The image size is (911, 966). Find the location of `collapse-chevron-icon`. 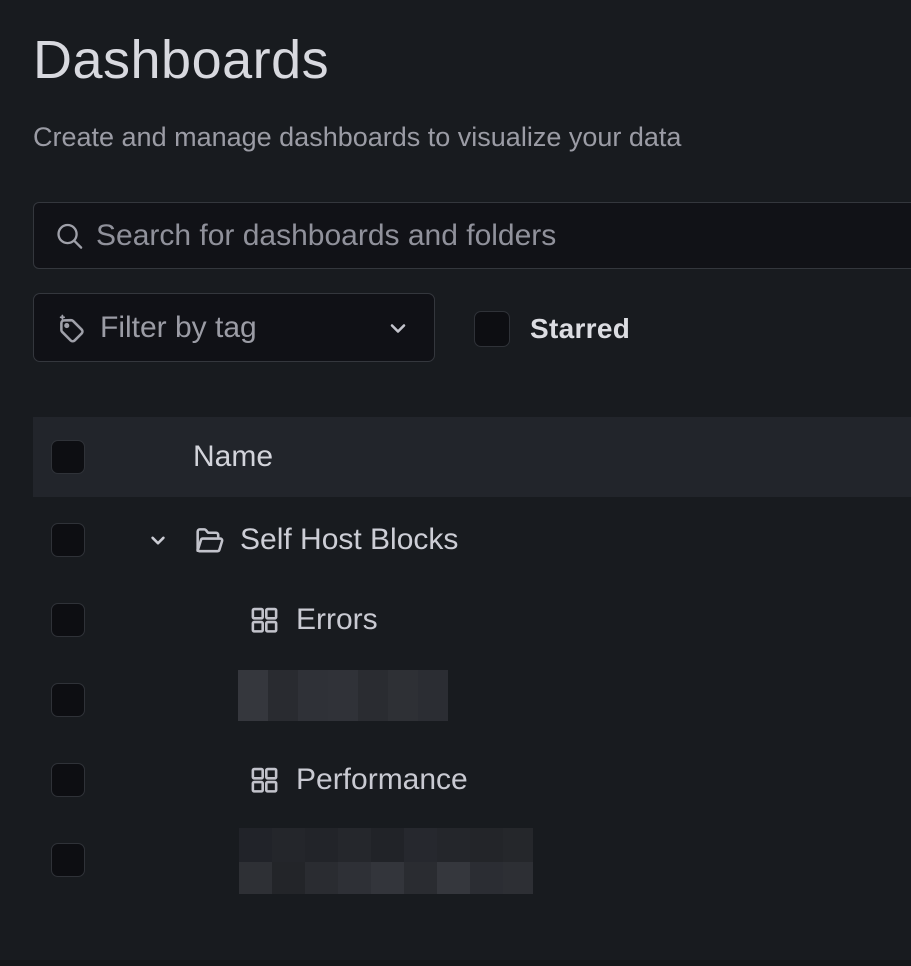

collapse-chevron-icon is located at coordinates (158, 540).